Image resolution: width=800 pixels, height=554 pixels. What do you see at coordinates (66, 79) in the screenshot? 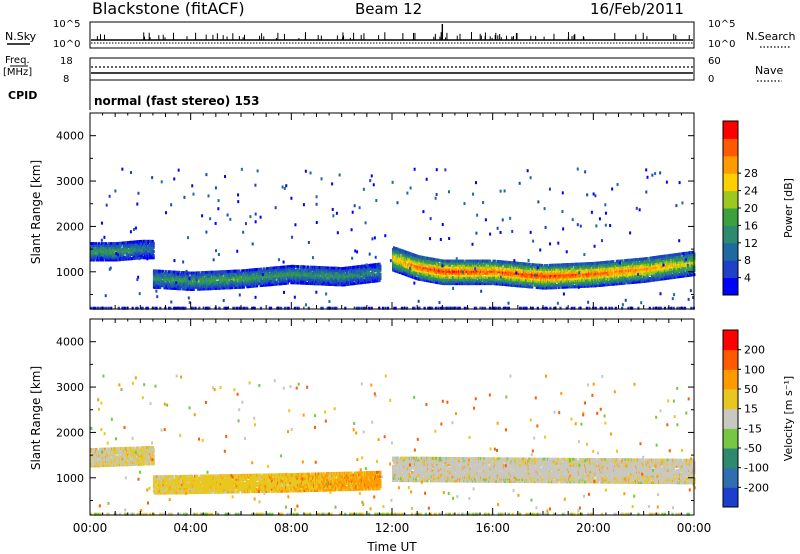
I see `freq-left-tick-bottom: 8` at bounding box center [66, 79].